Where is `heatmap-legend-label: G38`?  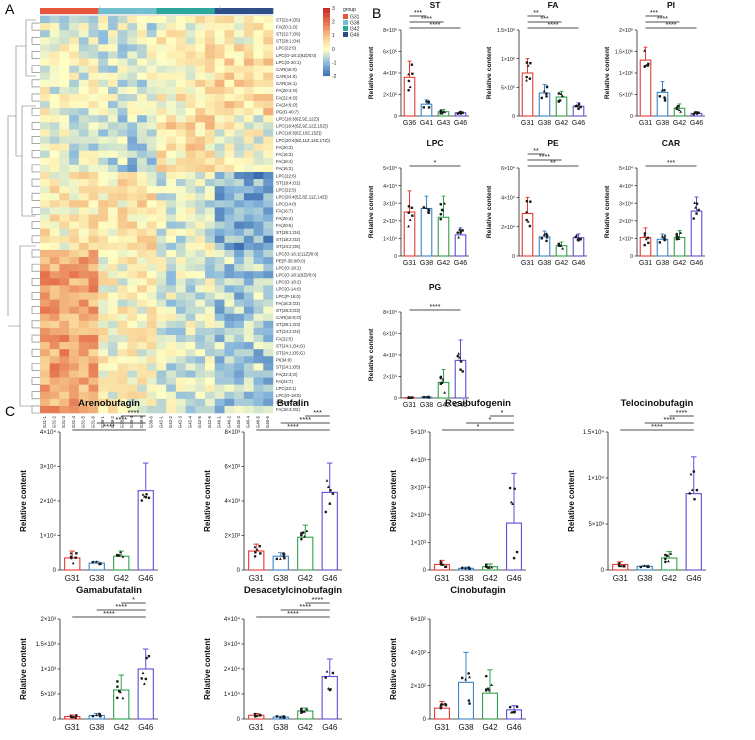 heatmap-legend-label: G38 is located at coordinates (355, 24).